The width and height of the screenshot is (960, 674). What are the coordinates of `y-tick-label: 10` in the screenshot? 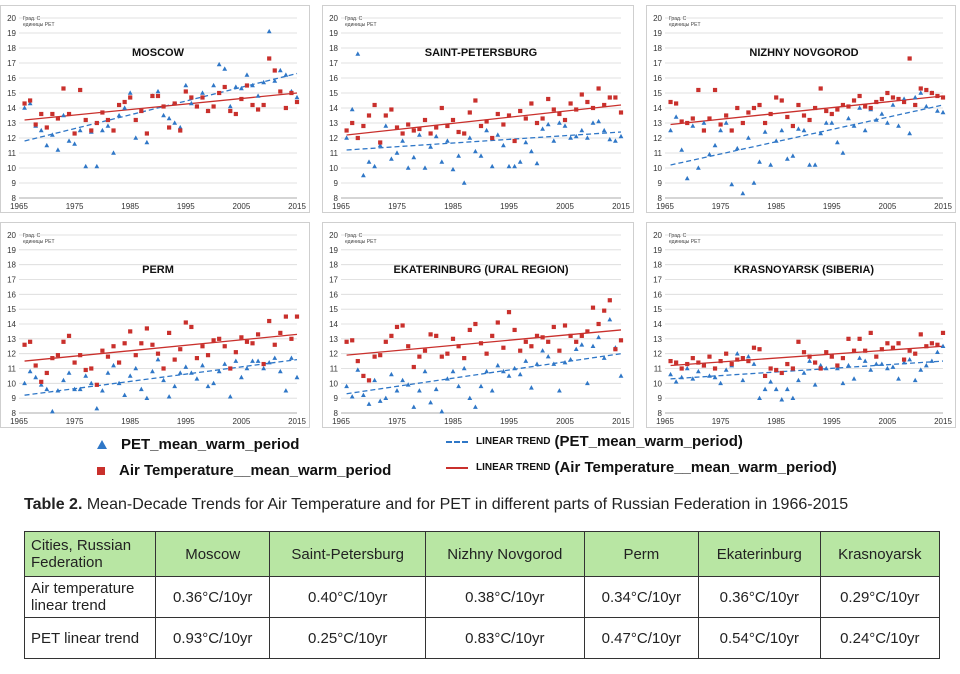 It's located at (333, 383).